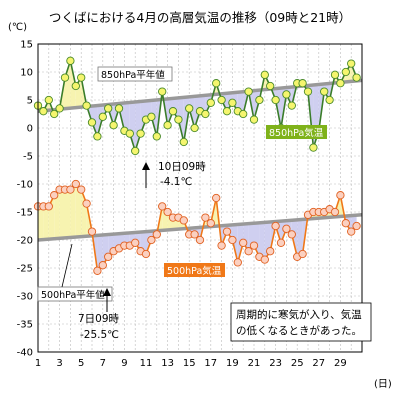 Image resolution: width=400 pixels, height=400 pixels. I want to click on annotation-850-min-date: 10日09時, so click(182, 167).